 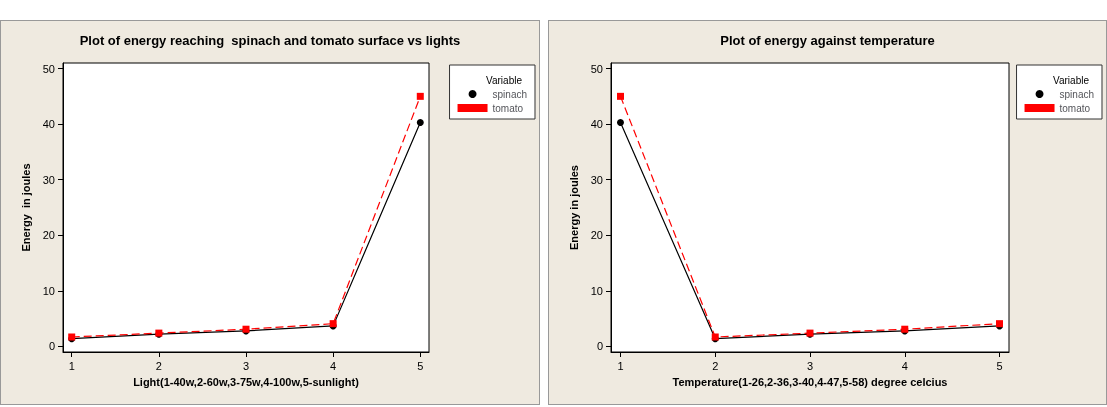 I want to click on chart-title: Plot of energy against temperature, so click(x=827, y=40).